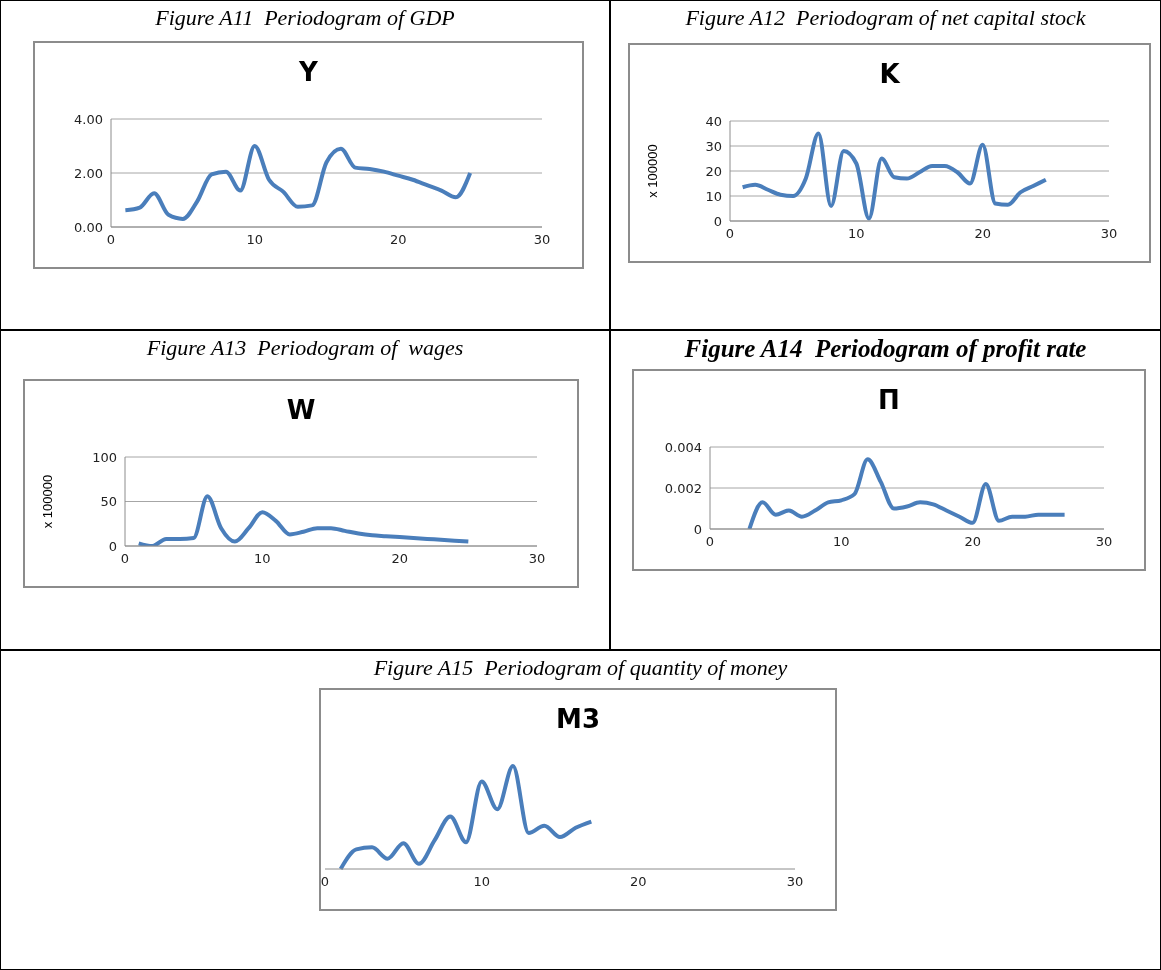 Image resolution: width=1161 pixels, height=970 pixels. What do you see at coordinates (578, 719) in the screenshot?
I see `chart-subtitle: M3` at bounding box center [578, 719].